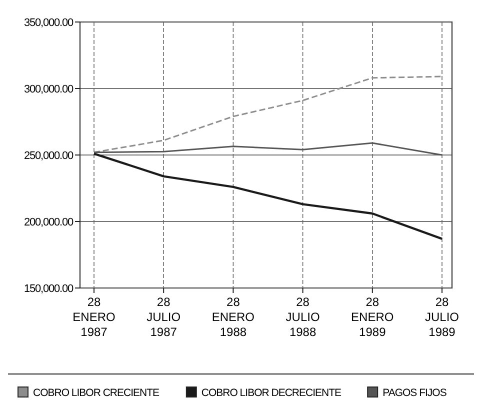 The image size is (482, 417). Describe the element at coordinates (49, 22) in the screenshot. I see `y-tick-label: 350,000.00` at that location.